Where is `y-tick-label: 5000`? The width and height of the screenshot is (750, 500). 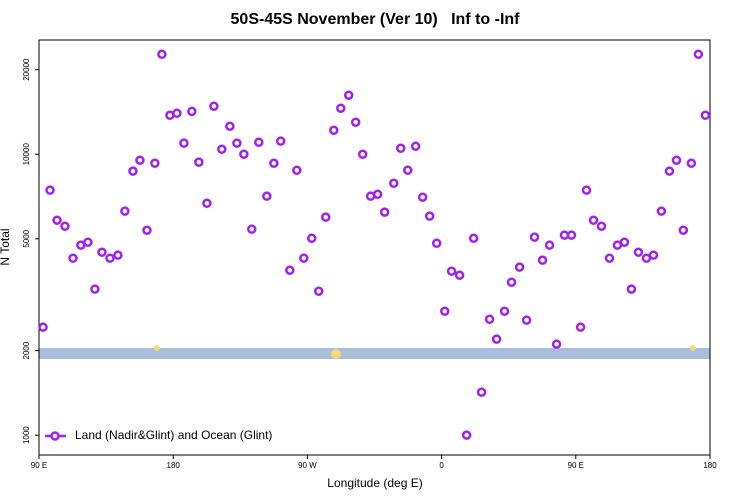 y-tick-label: 5000 is located at coordinates (26, 238).